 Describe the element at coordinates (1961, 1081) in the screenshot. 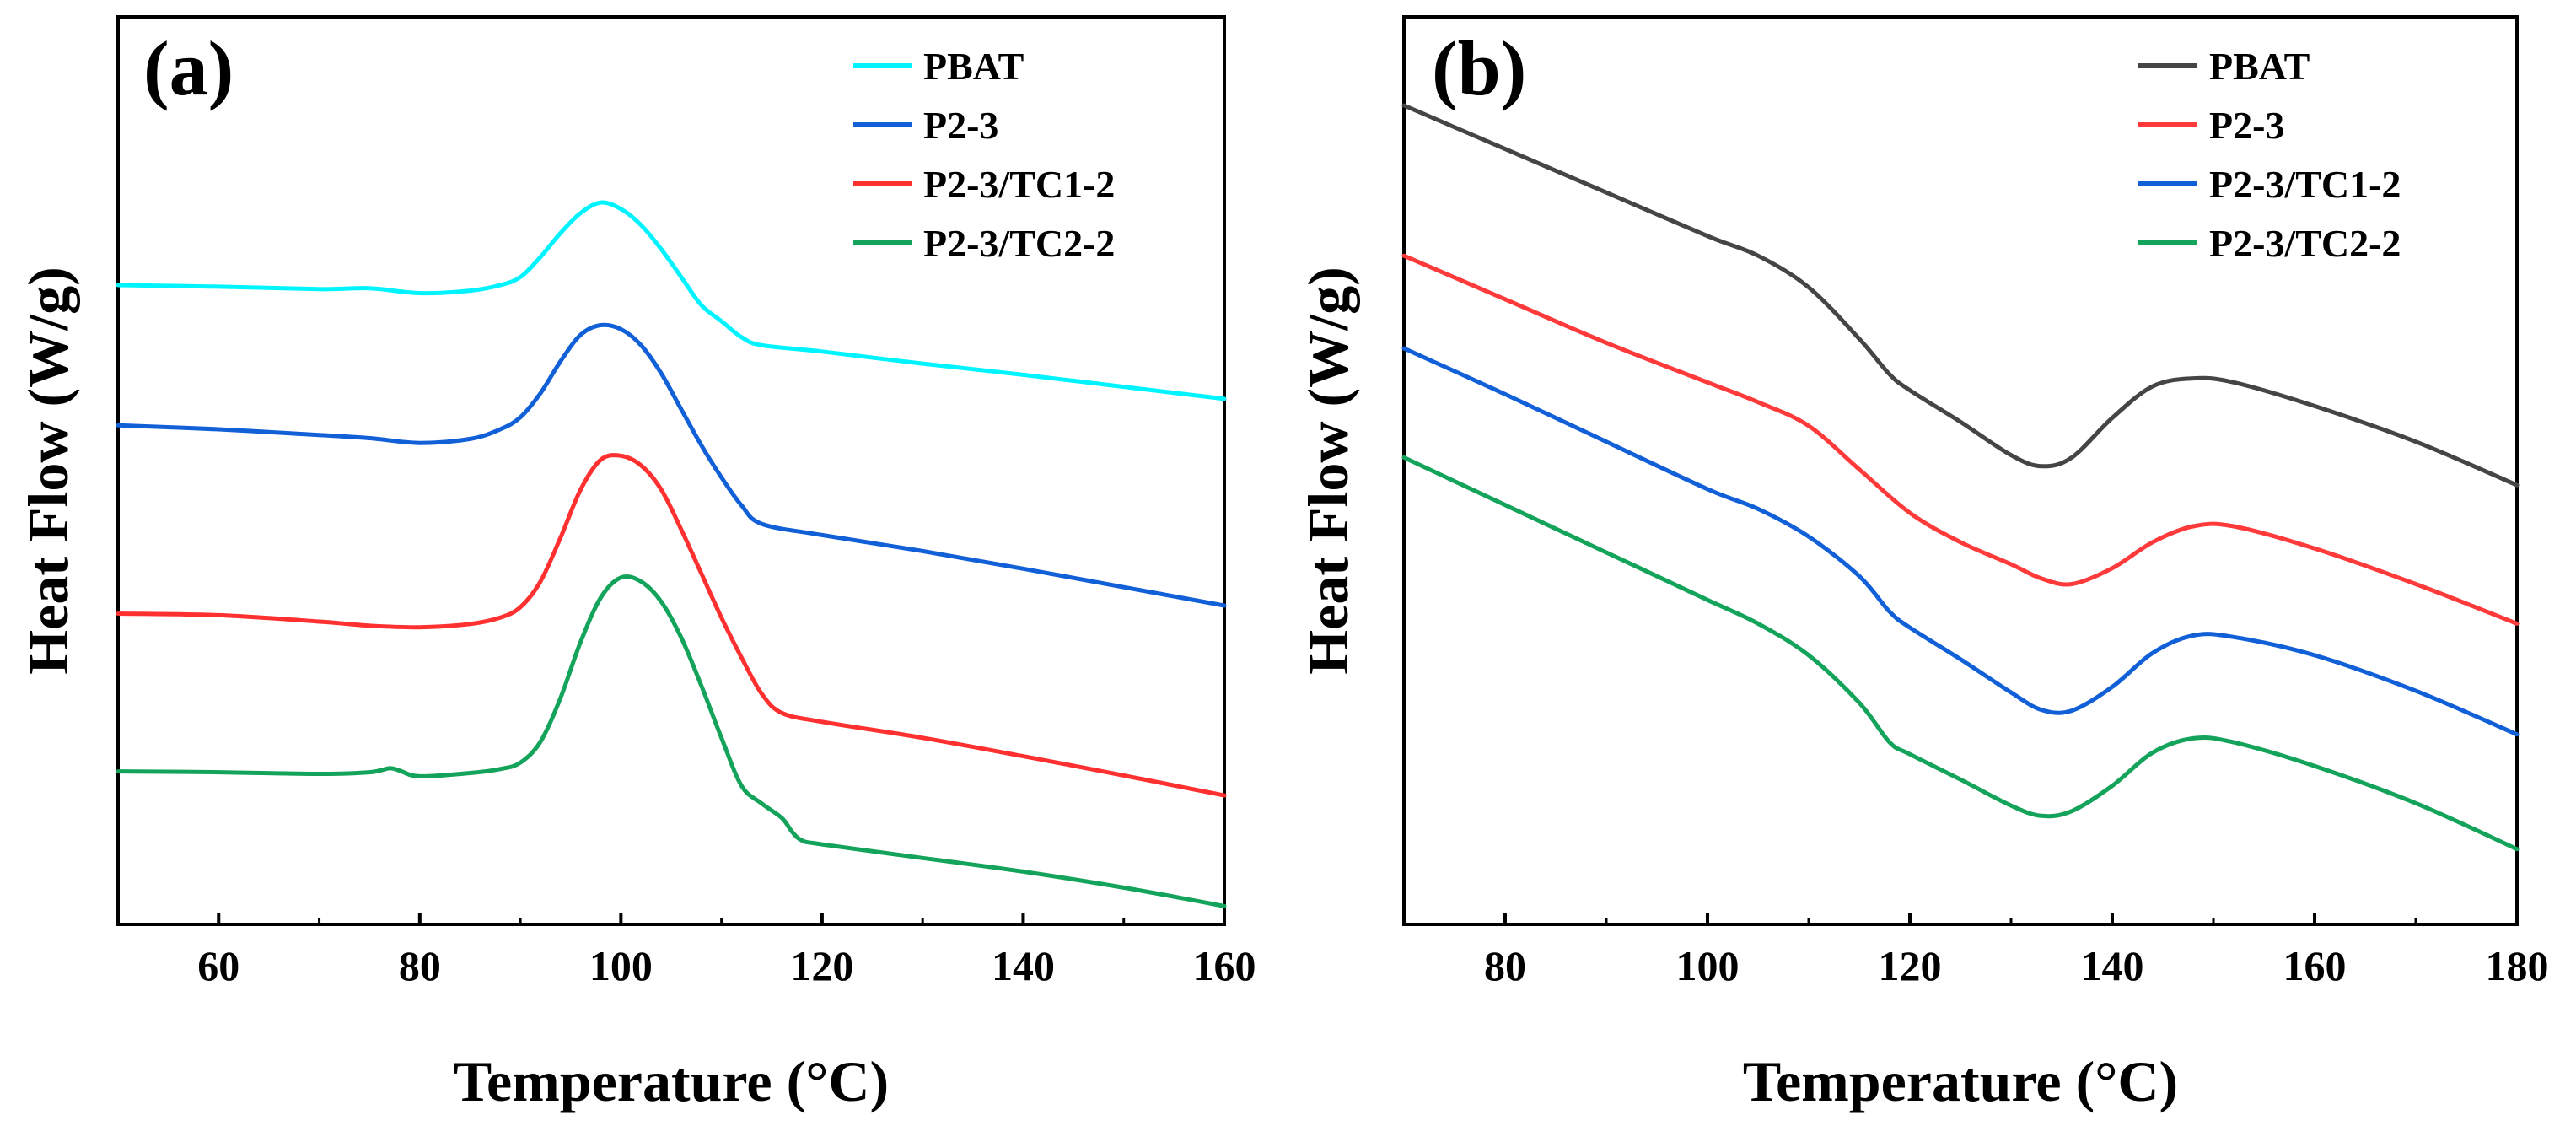

I see `x-axis-title-b: Temperature (°C)` at that location.